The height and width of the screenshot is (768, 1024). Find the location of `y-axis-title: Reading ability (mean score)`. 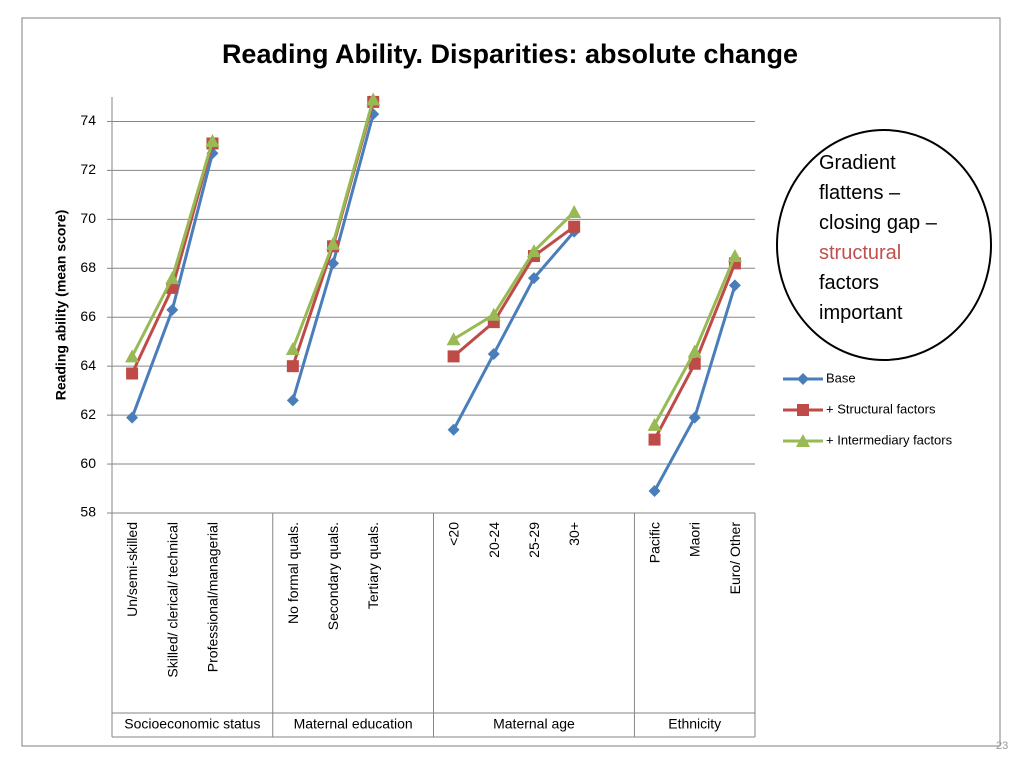

y-axis-title: Reading ability (mean score) is located at coordinates (61, 305).